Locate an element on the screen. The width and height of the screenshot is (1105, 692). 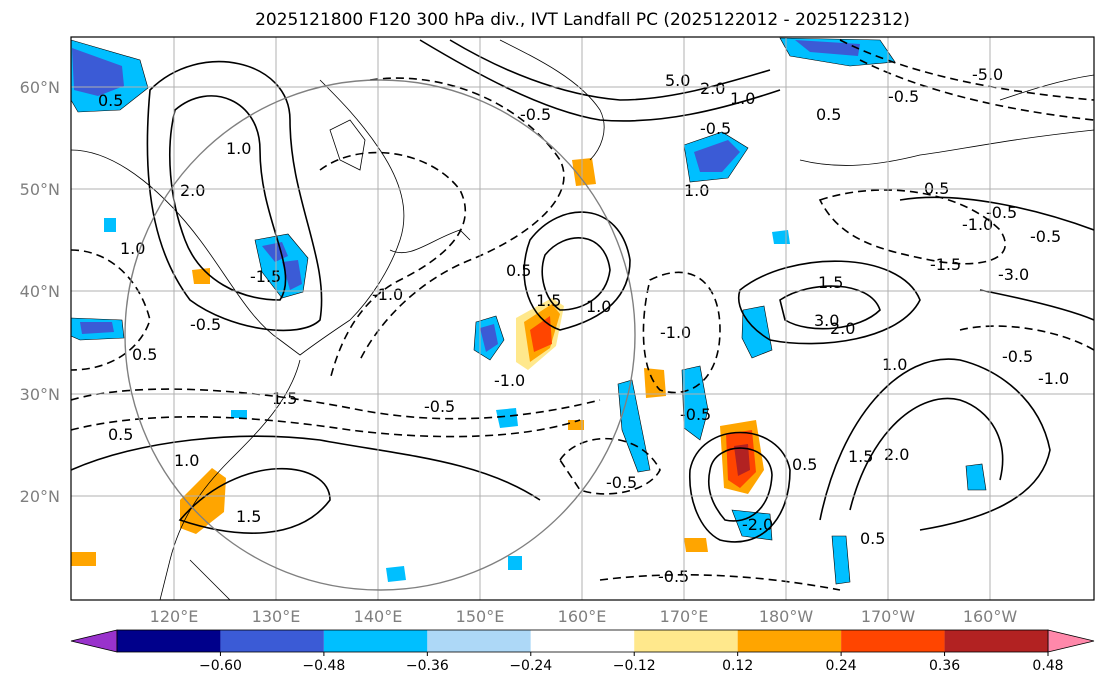
colorbar-tick-label: 0.48 is located at coordinates (1047, 666).